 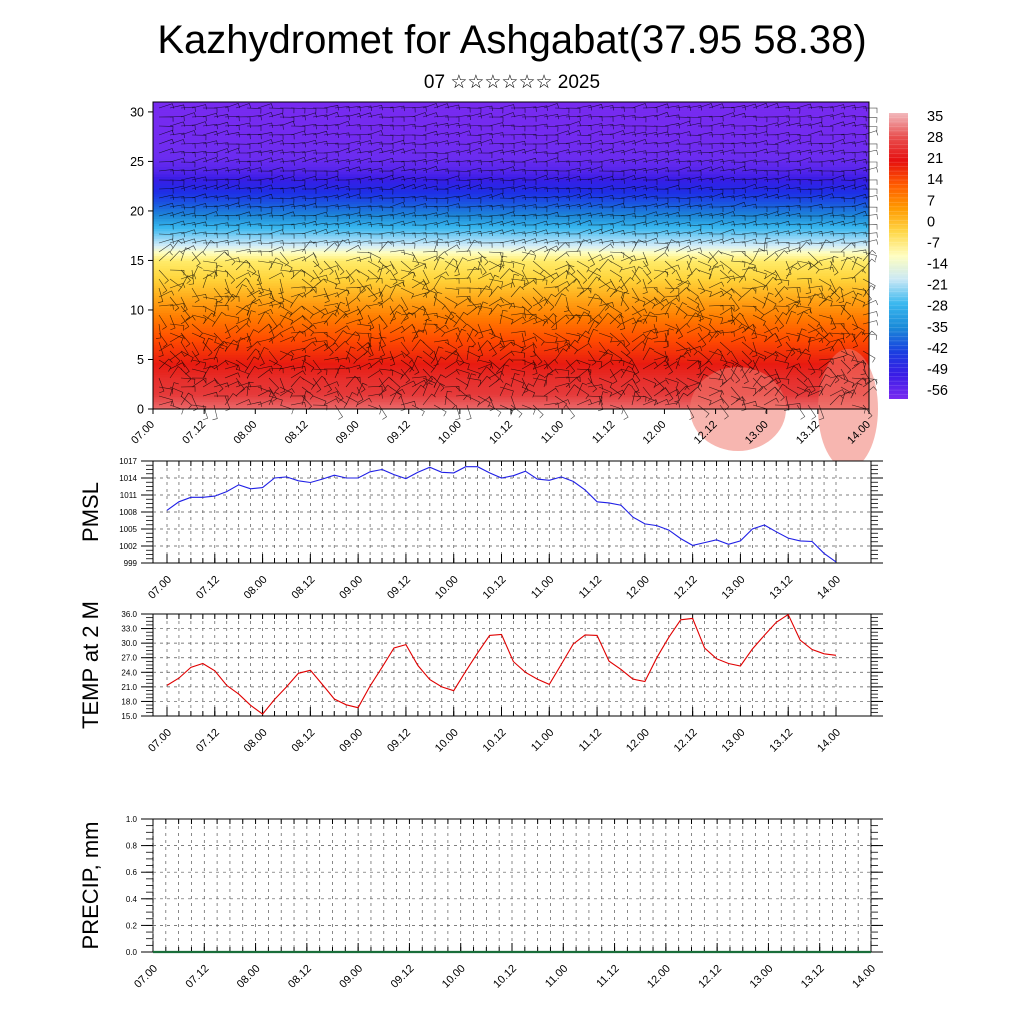 What do you see at coordinates (937, 286) in the screenshot?
I see `colorbar-label: -21` at bounding box center [937, 286].